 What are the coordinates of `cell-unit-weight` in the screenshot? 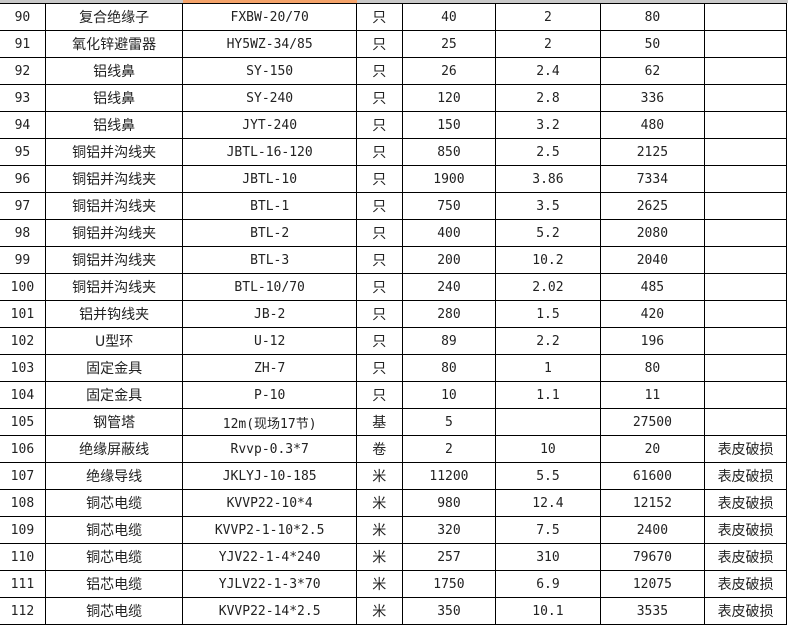 It's located at (548, 422).